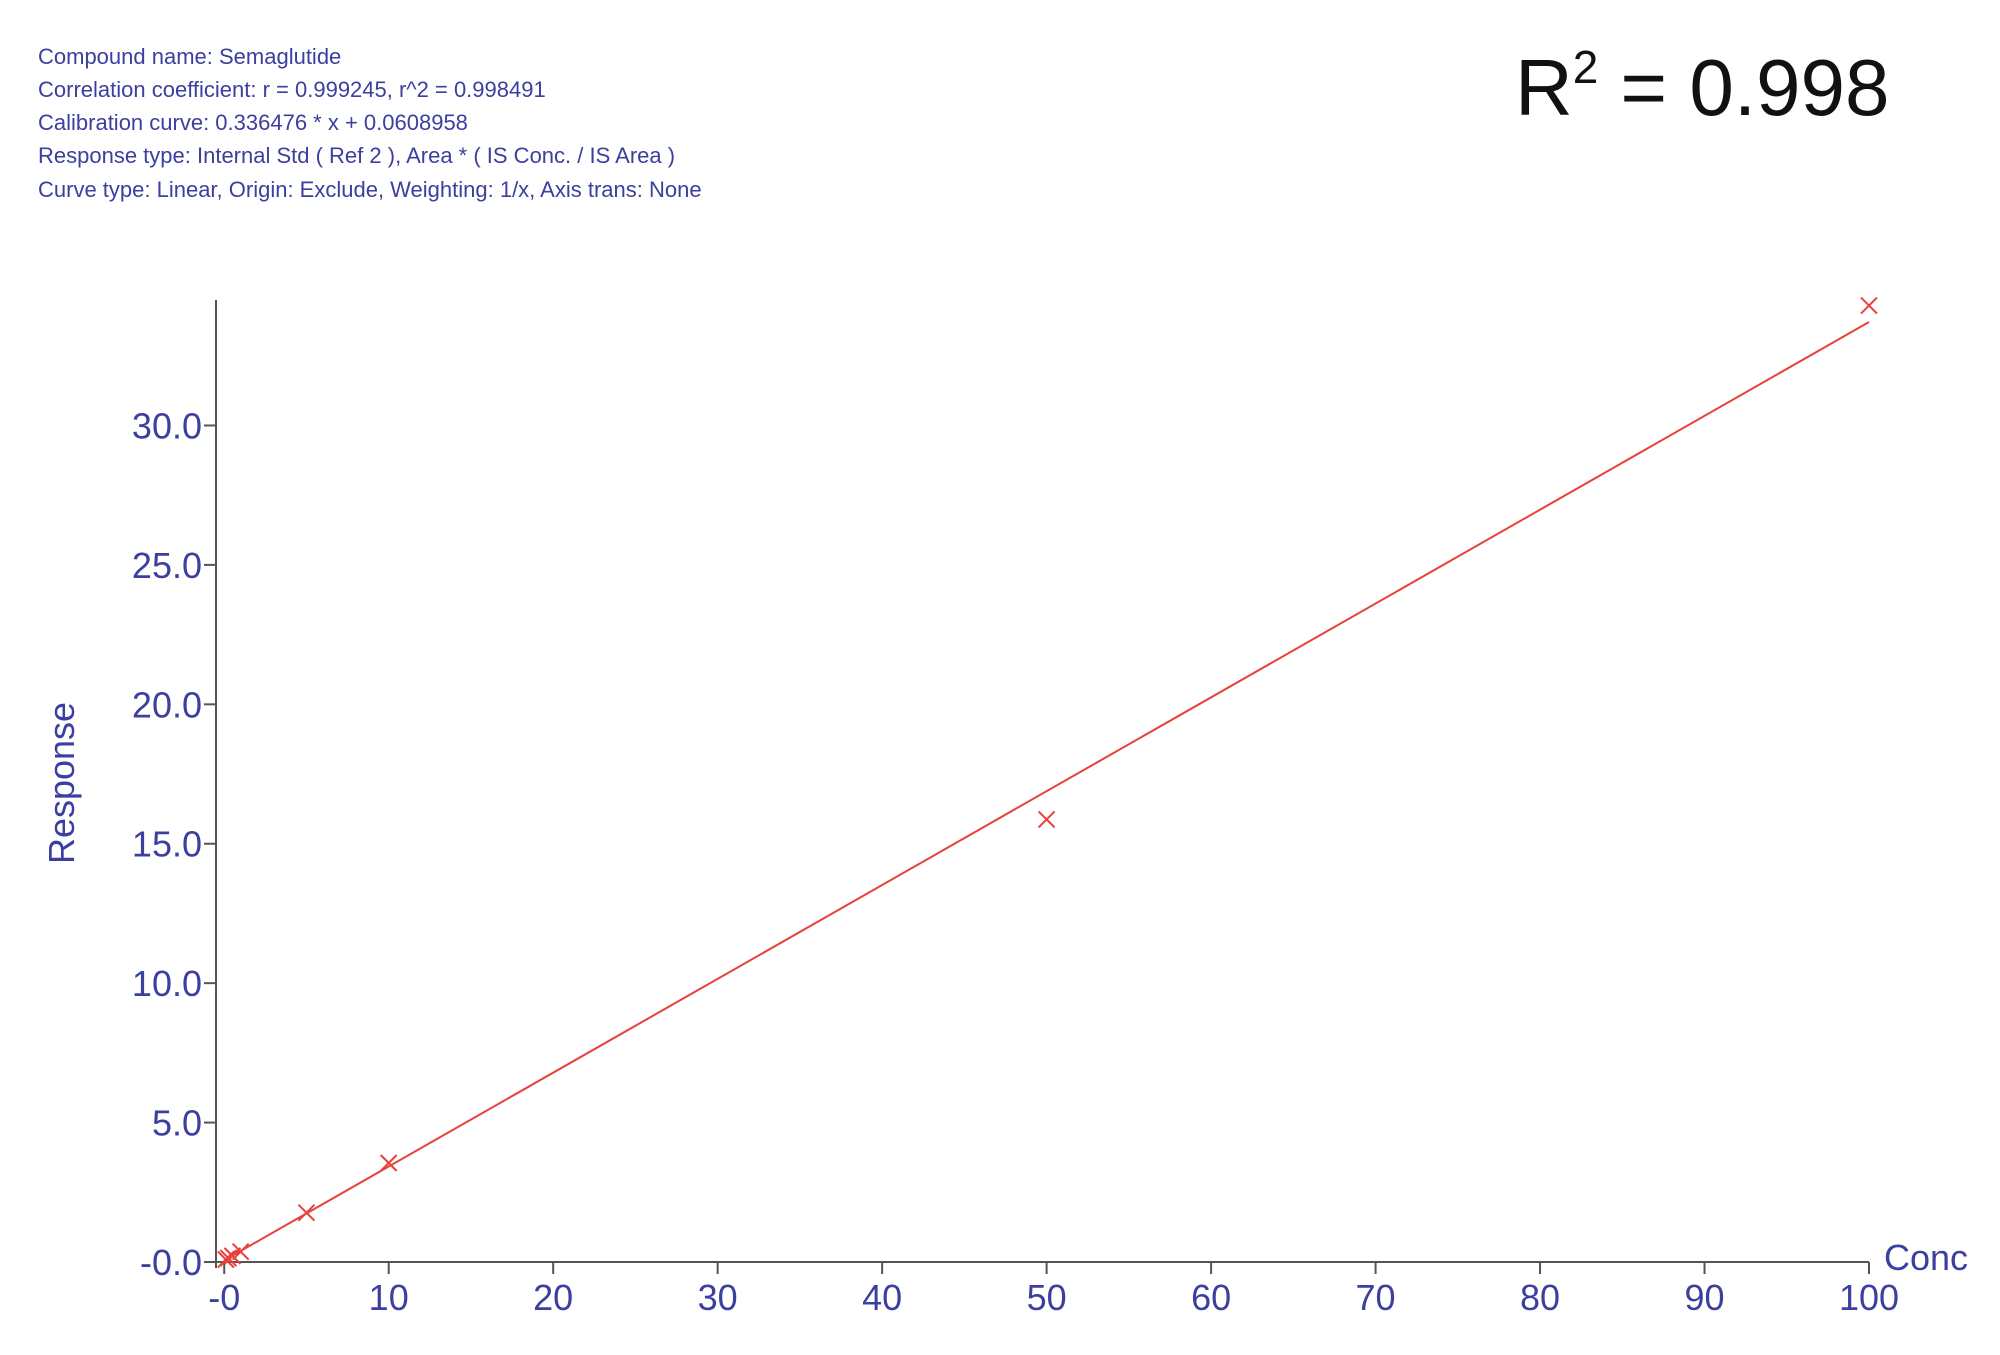  What do you see at coordinates (1926, 1257) in the screenshot?
I see `x-axis-label: Conc` at bounding box center [1926, 1257].